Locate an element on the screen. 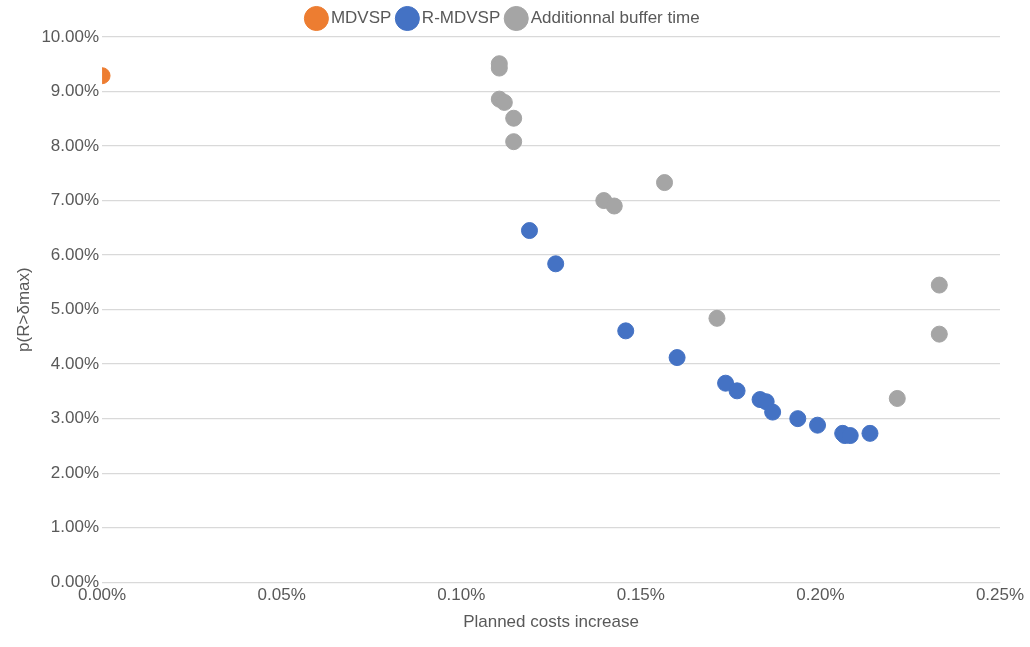  x-tick-label: 0.25% is located at coordinates (1000, 595).